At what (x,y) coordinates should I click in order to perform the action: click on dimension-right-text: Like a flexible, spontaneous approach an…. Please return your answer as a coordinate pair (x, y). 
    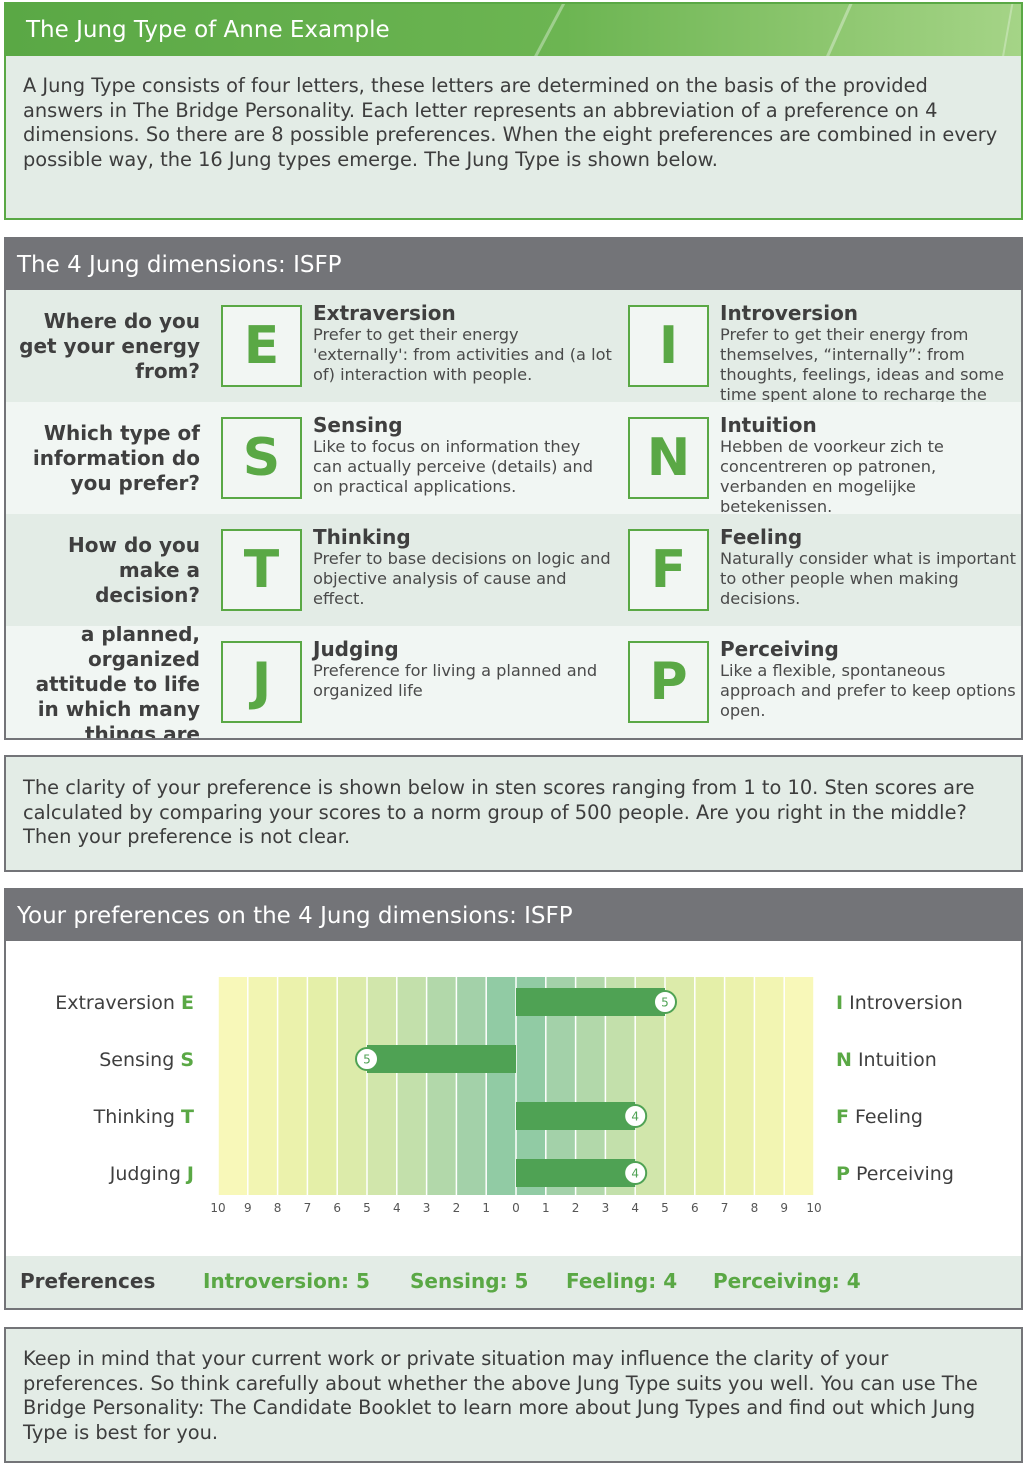
    Looking at the image, I should click on (868, 690).